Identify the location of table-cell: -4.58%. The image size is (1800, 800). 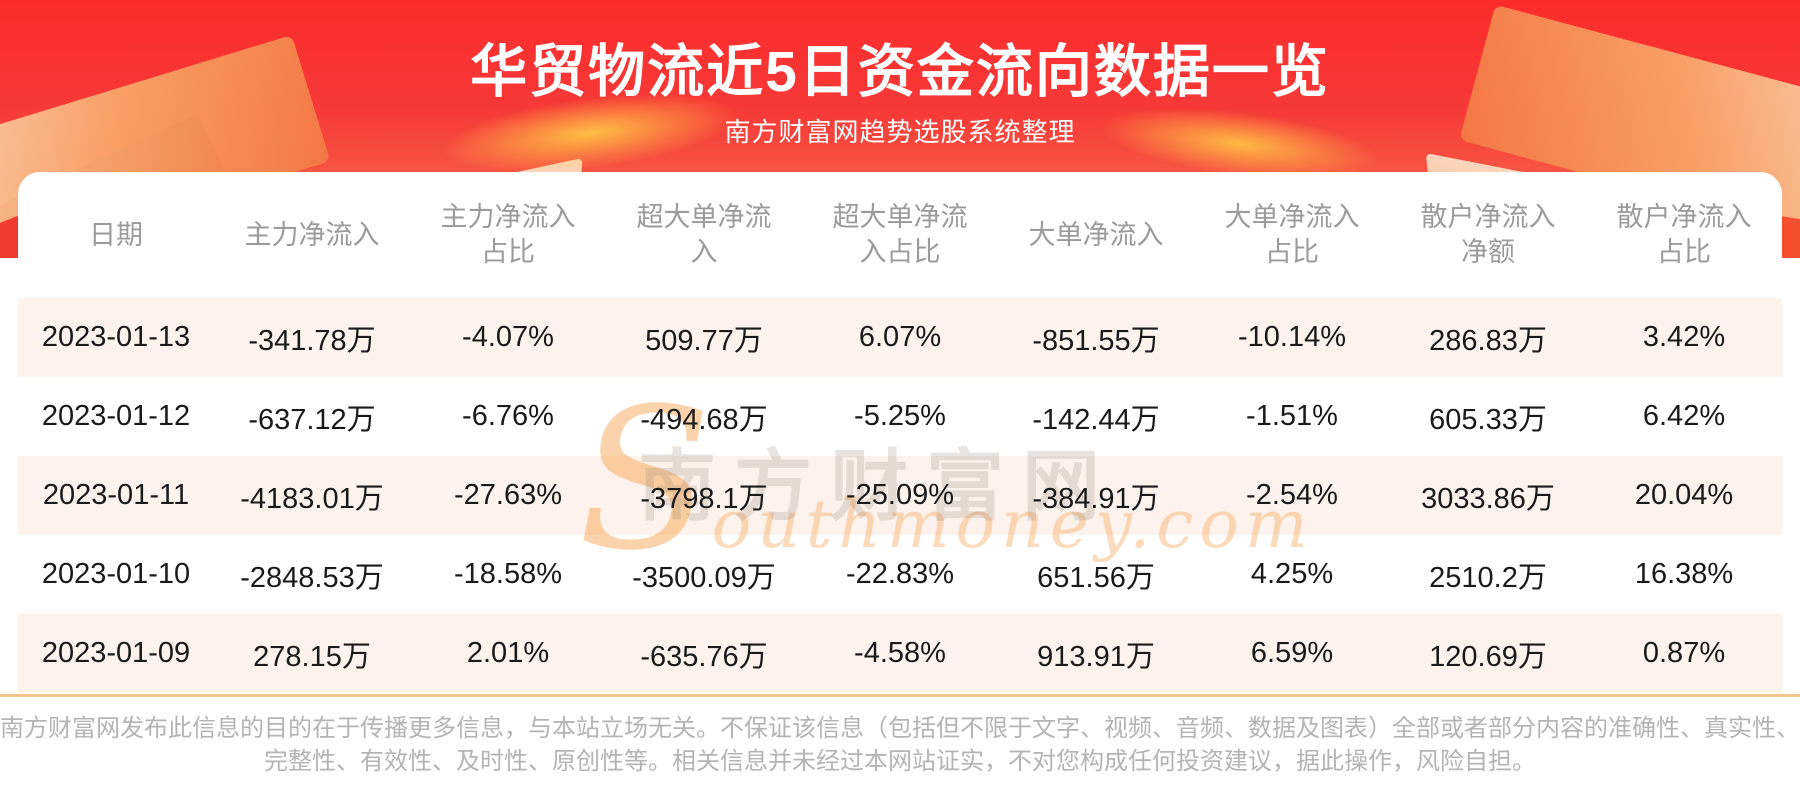
(900, 653).